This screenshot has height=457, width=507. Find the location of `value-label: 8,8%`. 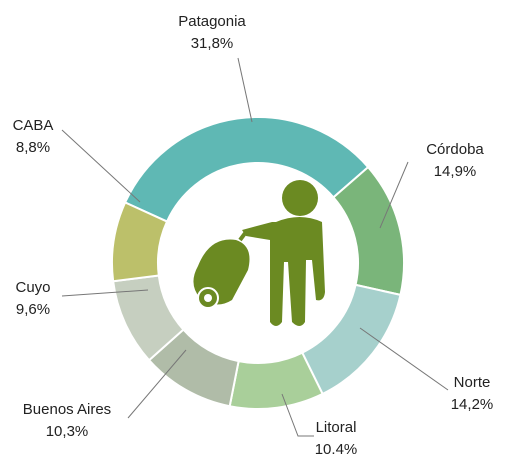

value-label: 8,8% is located at coordinates (33, 147).